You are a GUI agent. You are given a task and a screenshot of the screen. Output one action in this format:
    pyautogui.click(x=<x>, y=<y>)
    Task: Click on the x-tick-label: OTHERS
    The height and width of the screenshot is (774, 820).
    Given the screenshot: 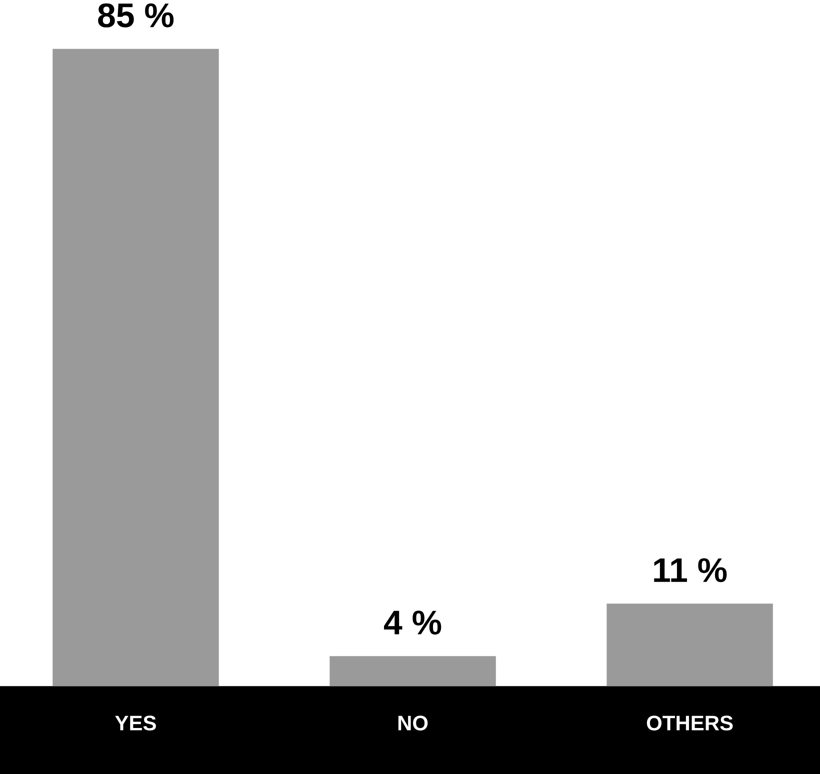 What is the action you would take?
    pyautogui.click(x=689, y=723)
    